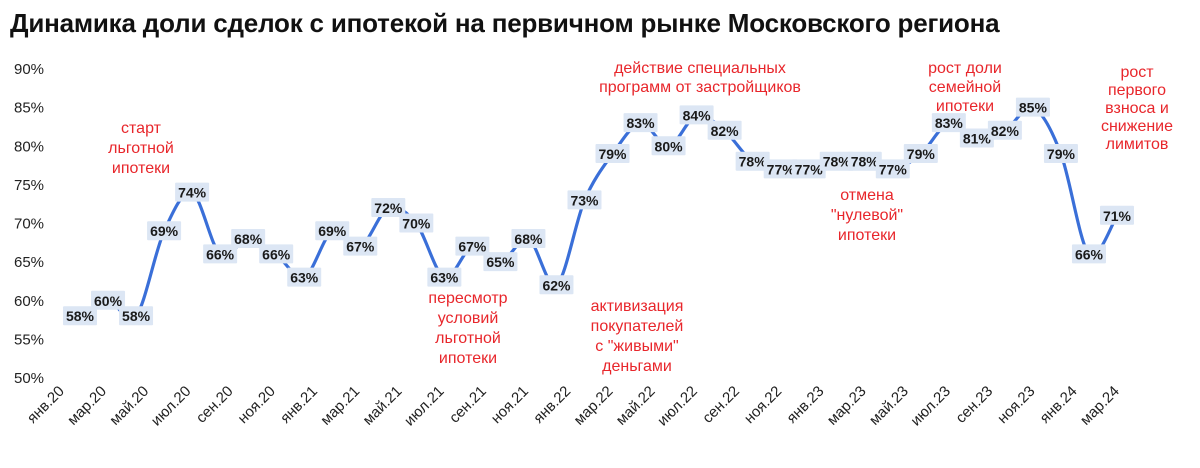  I want to click on data-point: 77%, so click(780, 169).